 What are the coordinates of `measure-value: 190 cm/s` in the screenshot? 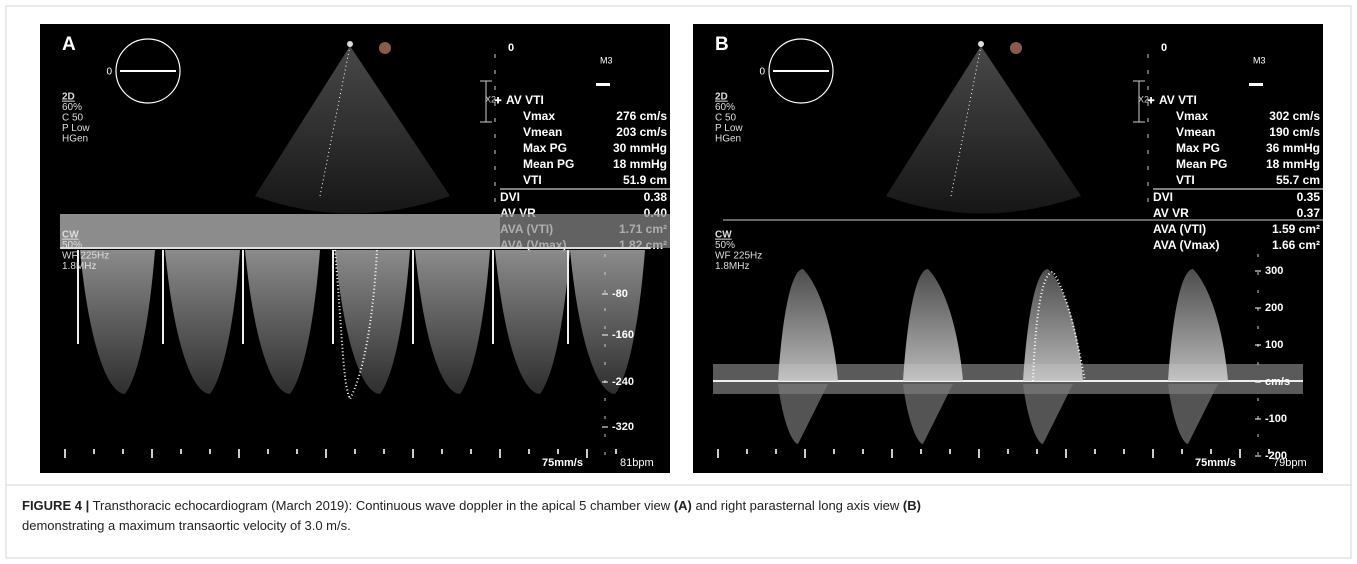 It's located at (1294, 132).